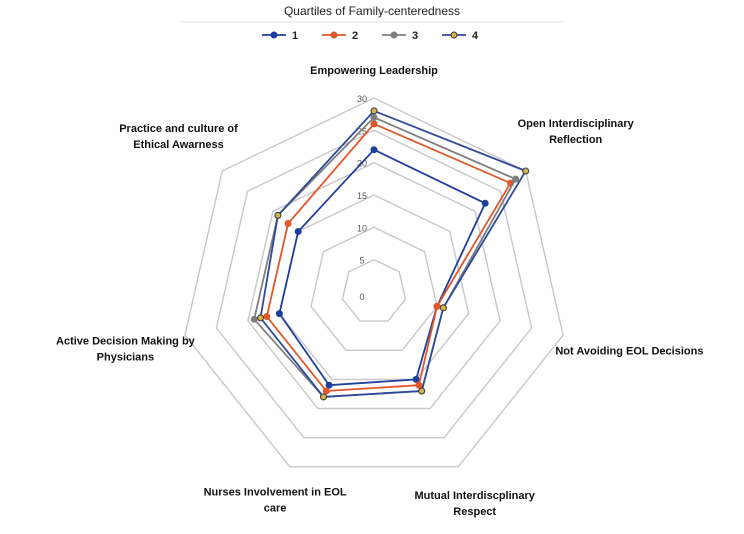 This screenshot has height=534, width=744. Describe the element at coordinates (362, 196) in the screenshot. I see `tick-label: 15` at that location.